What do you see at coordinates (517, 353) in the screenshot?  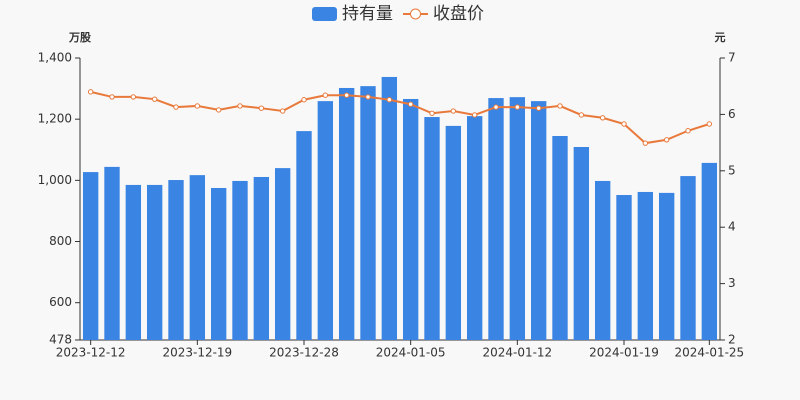 I see `x-tick-label: 2024-01-12` at bounding box center [517, 353].